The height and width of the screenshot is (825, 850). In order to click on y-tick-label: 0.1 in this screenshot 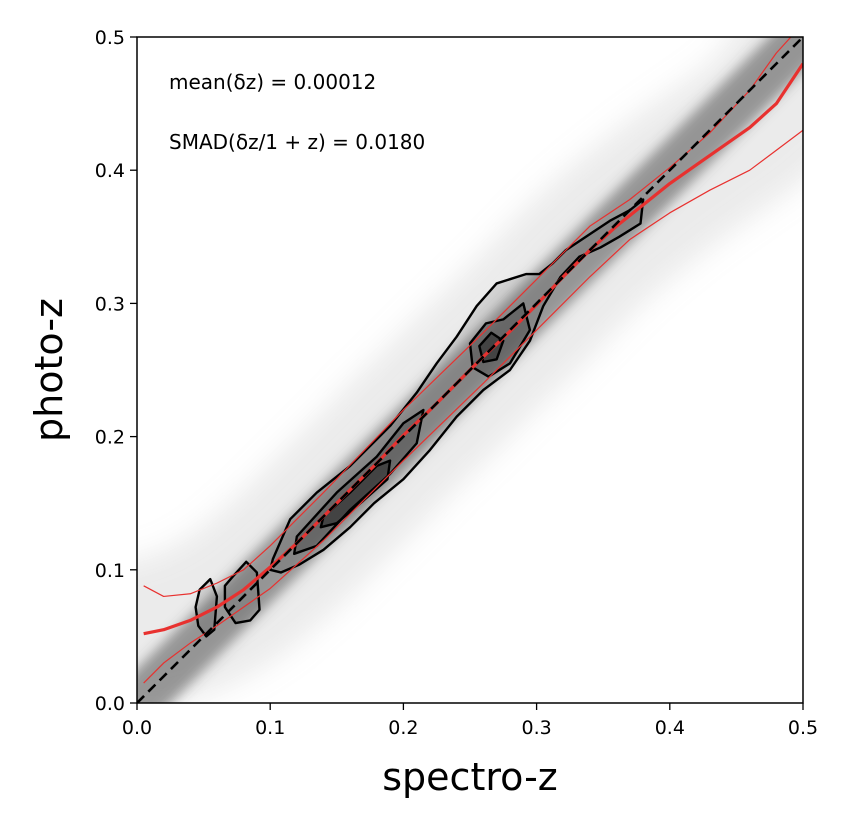, I will do `click(110, 571)`.